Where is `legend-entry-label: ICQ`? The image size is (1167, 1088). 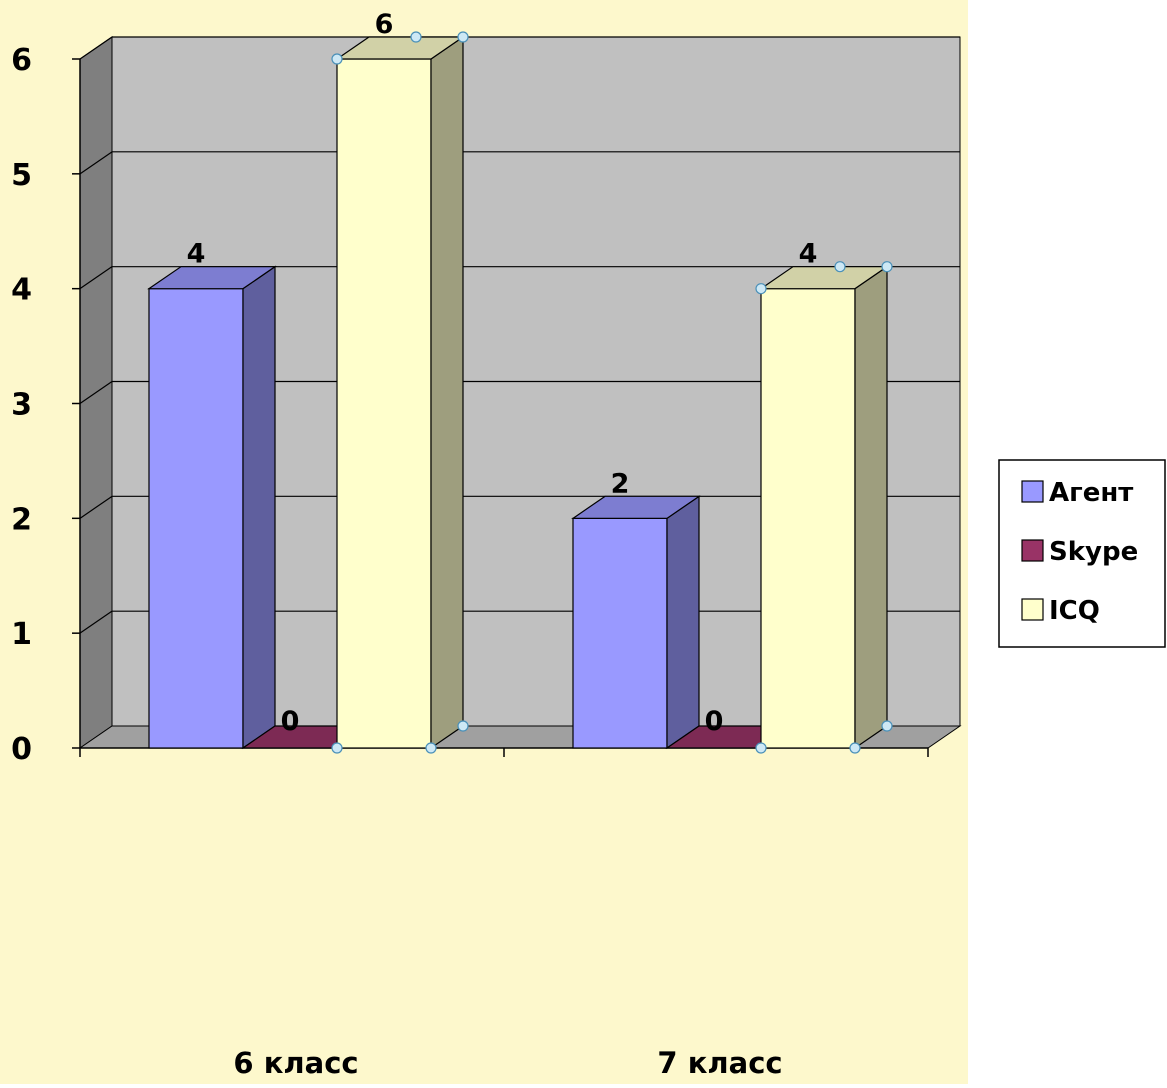 legend-entry-label: ICQ is located at coordinates (1074, 611).